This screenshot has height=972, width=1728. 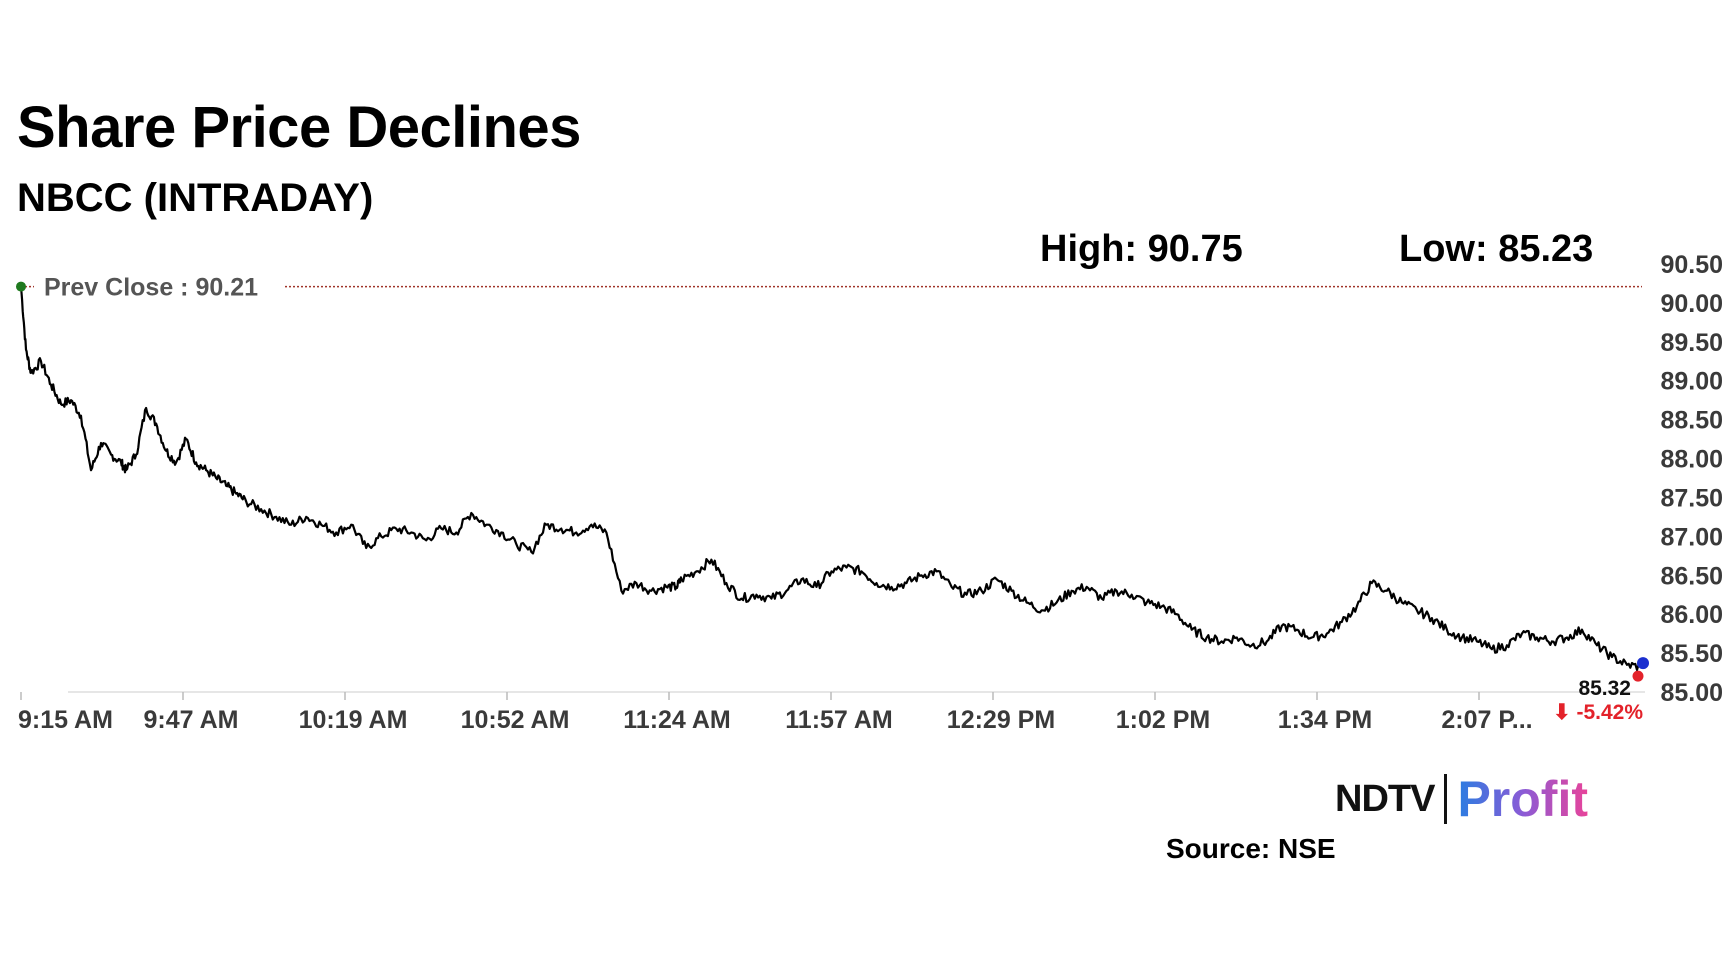 I want to click on start-point-marker, so click(x=21, y=286).